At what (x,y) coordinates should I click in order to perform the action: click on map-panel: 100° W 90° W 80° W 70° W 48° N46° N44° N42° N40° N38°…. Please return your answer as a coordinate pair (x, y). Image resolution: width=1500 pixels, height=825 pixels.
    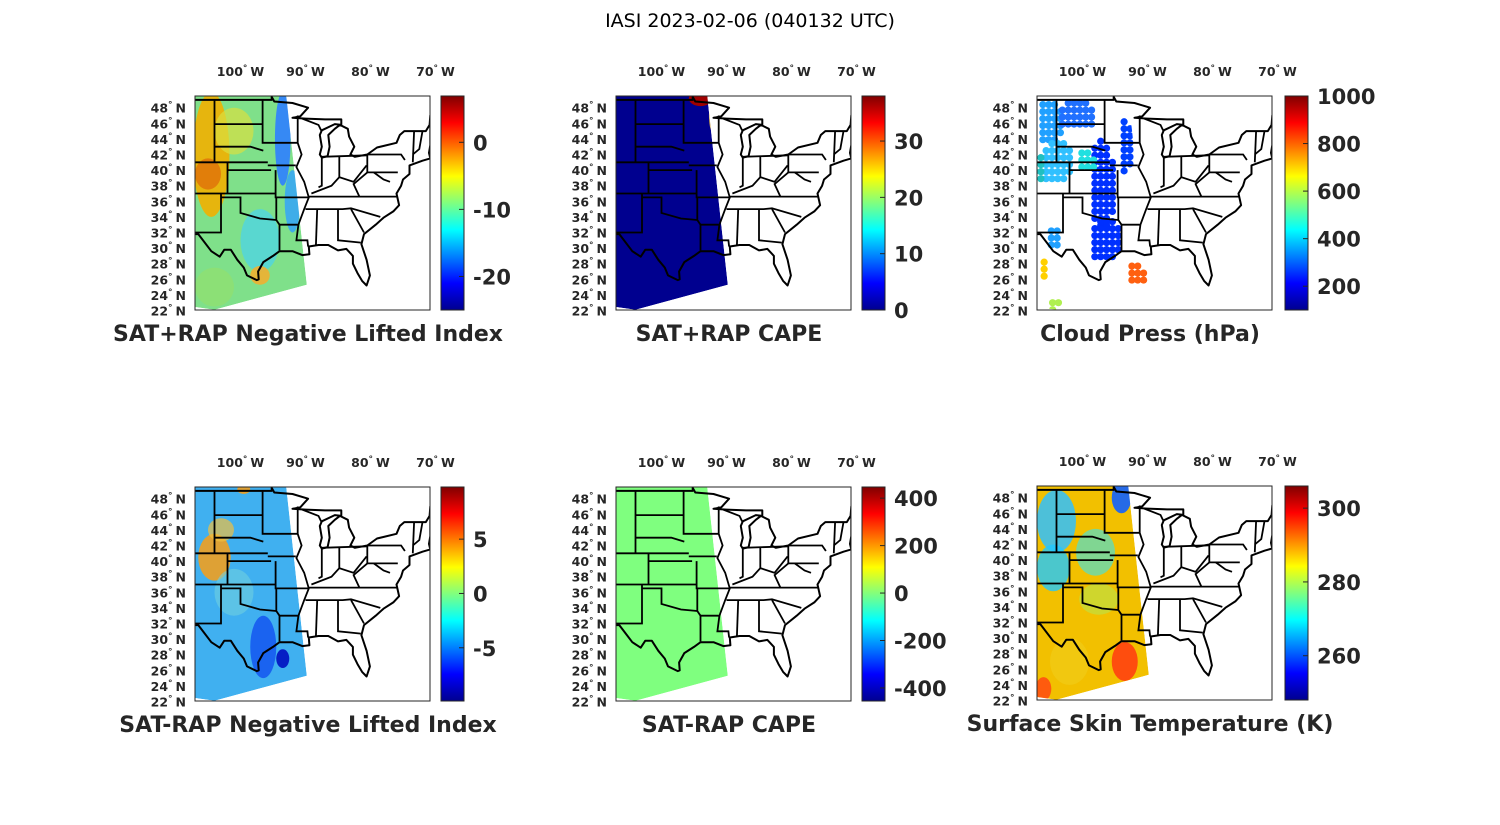
    Looking at the image, I should click on (748, 205).